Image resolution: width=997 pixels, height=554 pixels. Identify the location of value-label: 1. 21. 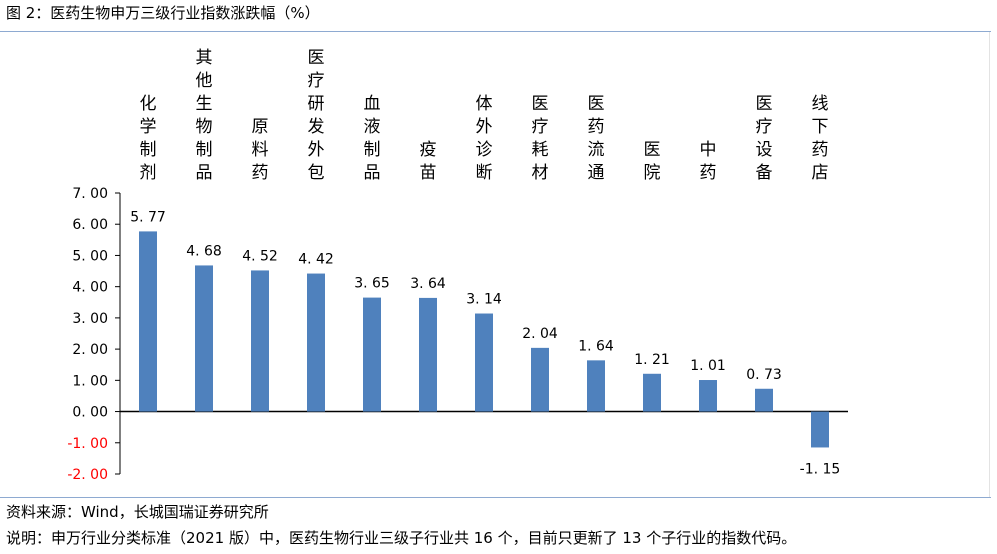
(652, 360).